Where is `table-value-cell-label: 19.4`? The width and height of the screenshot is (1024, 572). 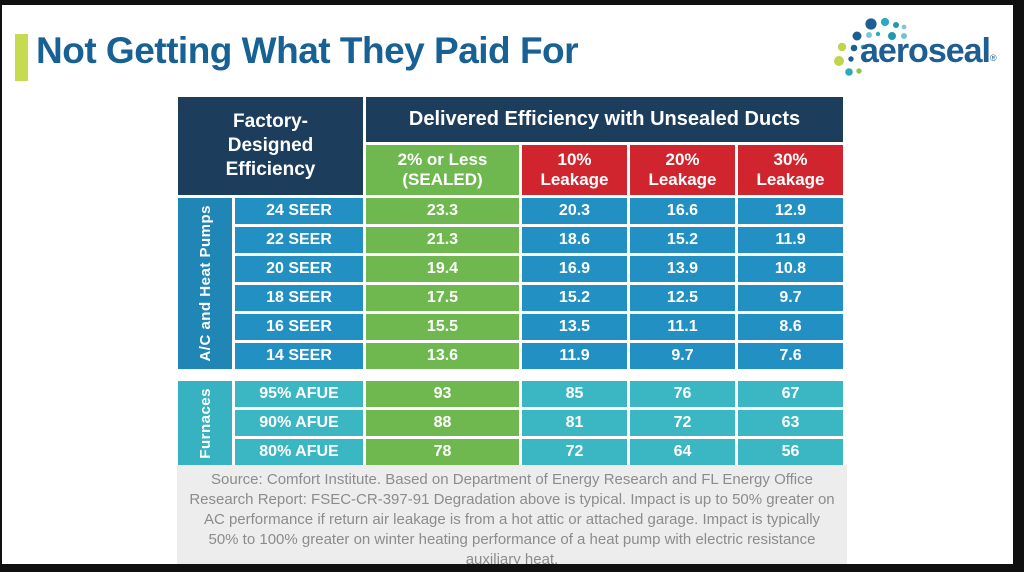 table-value-cell-label: 19.4 is located at coordinates (442, 268).